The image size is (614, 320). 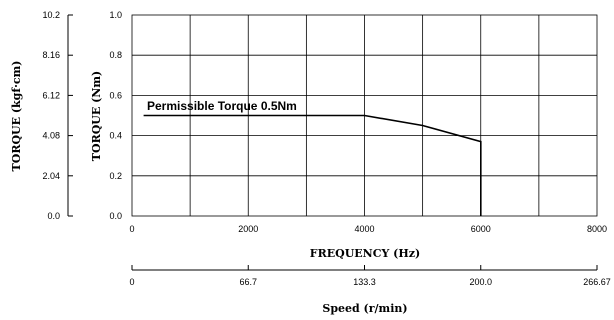 I want to click on speed-tick-label: 66.7, so click(x=248, y=282).